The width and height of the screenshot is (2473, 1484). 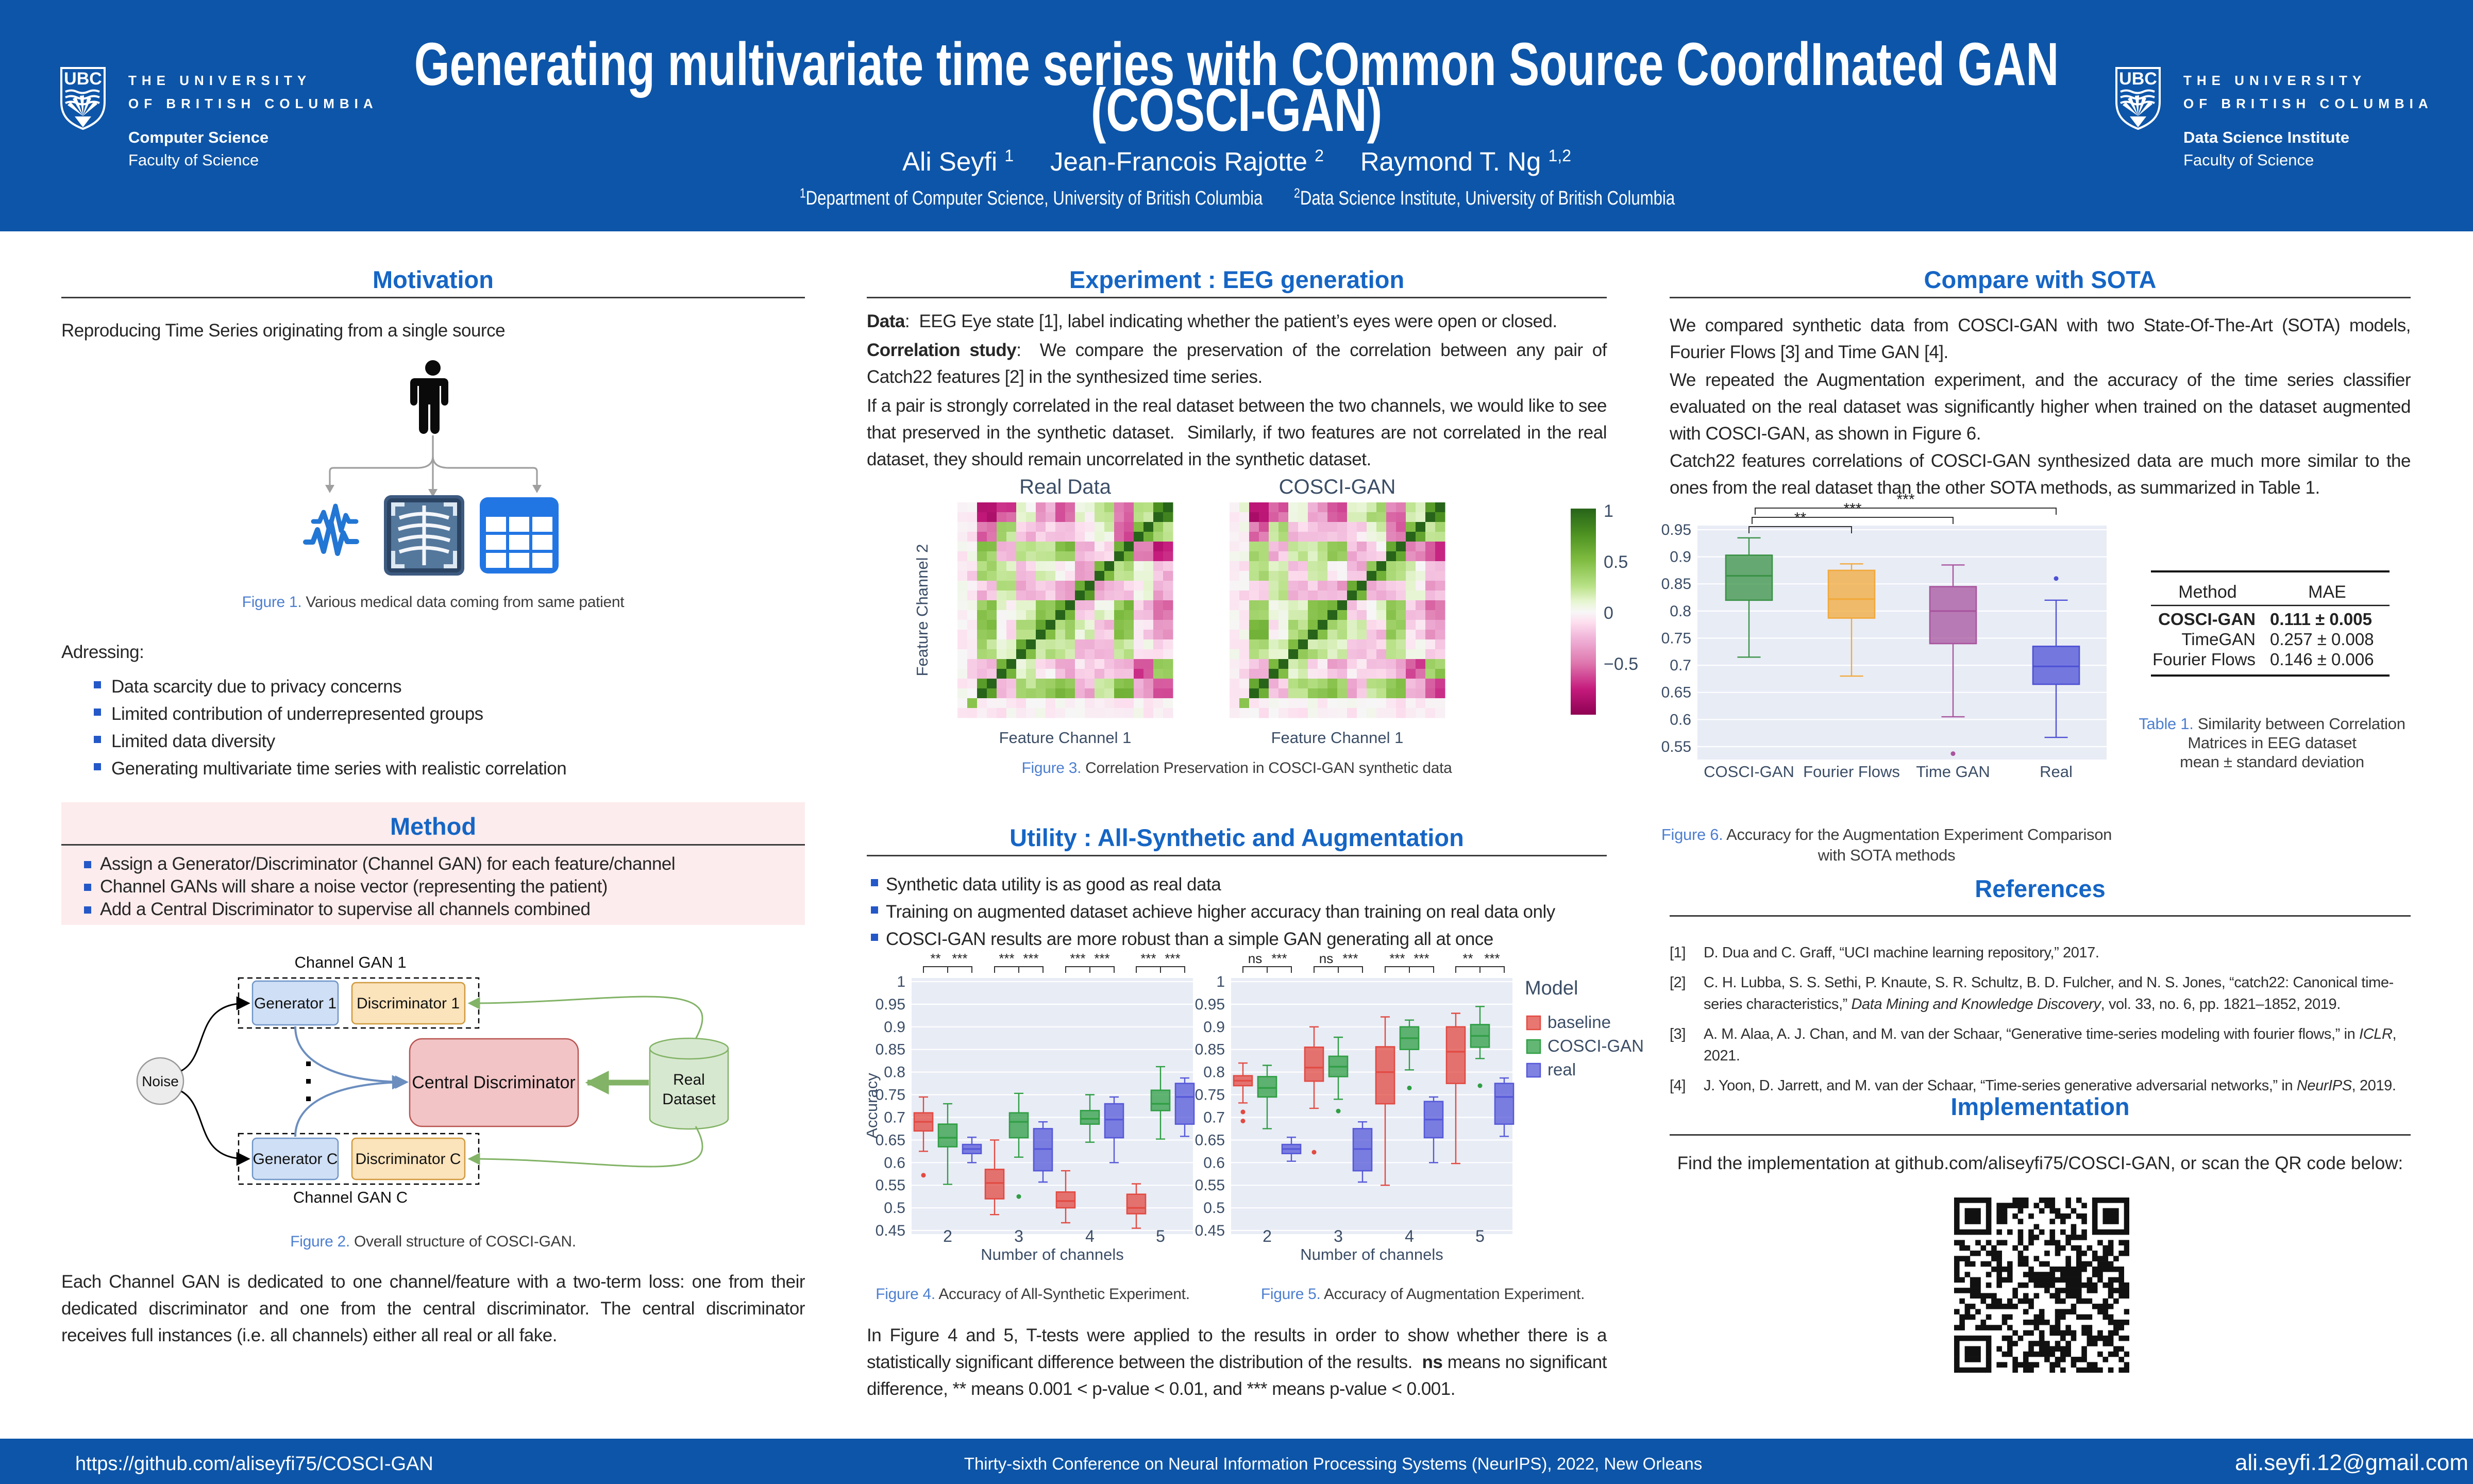 What do you see at coordinates (1561, 1069) in the screenshot?
I see `svg-text: real` at bounding box center [1561, 1069].